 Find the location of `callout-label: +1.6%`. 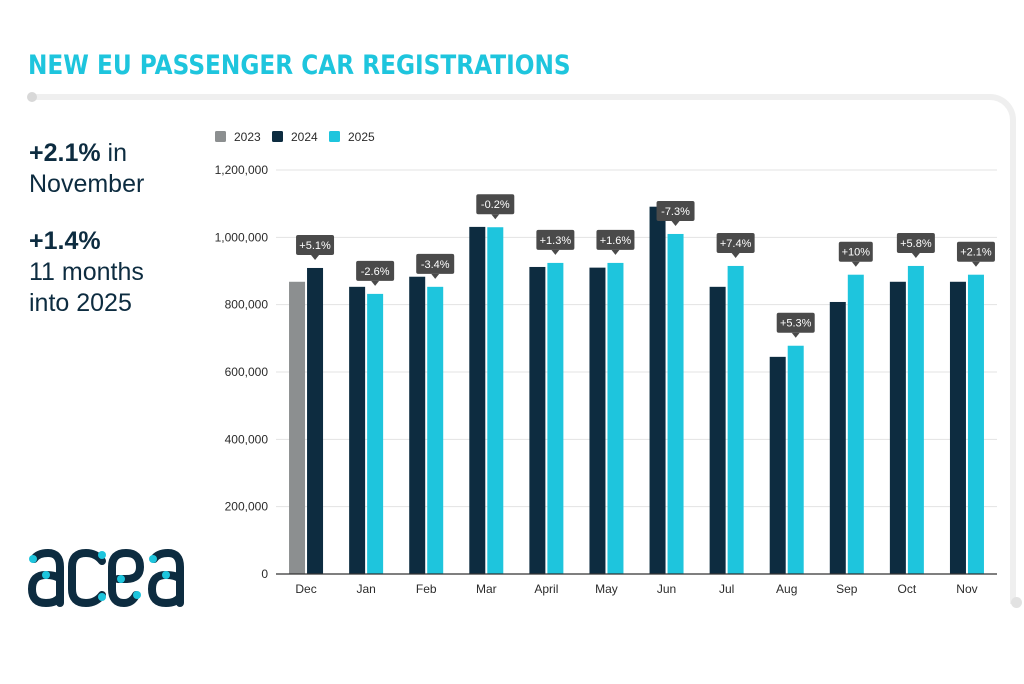

callout-label: +1.6% is located at coordinates (616, 241).